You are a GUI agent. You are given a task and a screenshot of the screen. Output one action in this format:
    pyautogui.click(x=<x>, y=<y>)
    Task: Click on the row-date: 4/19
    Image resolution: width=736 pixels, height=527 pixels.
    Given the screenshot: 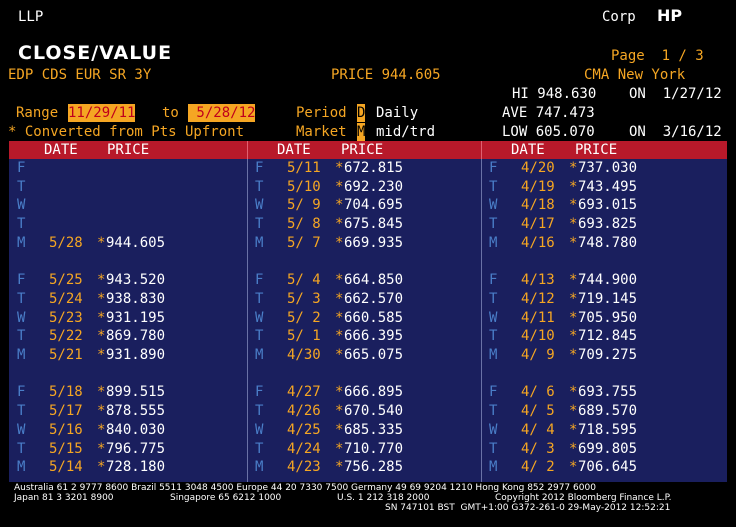 What is the action you would take?
    pyautogui.click(x=538, y=187)
    